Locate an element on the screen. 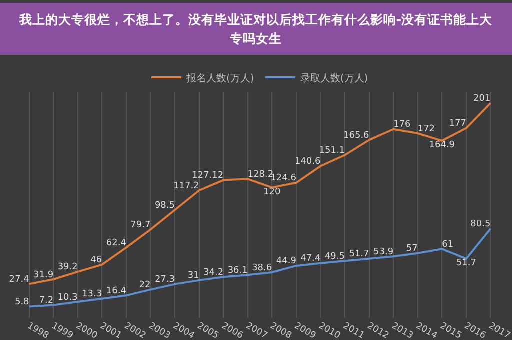  data-label: 57 is located at coordinates (412, 249).